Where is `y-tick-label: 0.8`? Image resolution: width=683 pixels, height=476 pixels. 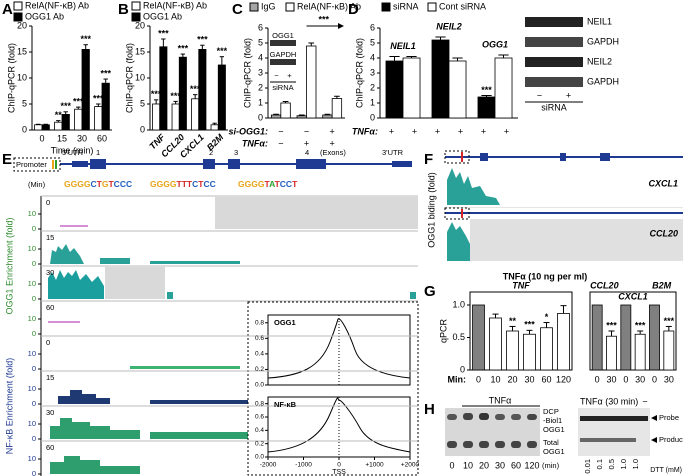 y-tick-label: 0.8 is located at coordinates (259, 322).